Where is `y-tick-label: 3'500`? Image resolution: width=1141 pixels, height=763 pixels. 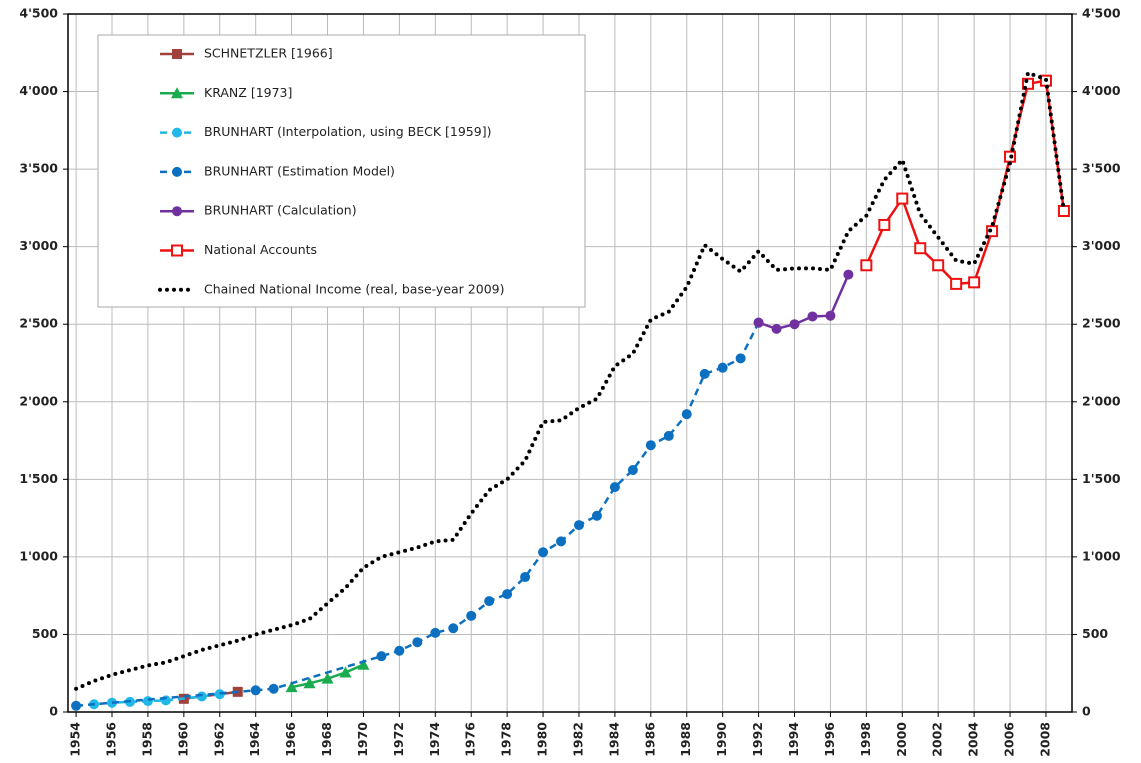 y-tick-label: 3'500 is located at coordinates (38, 168).